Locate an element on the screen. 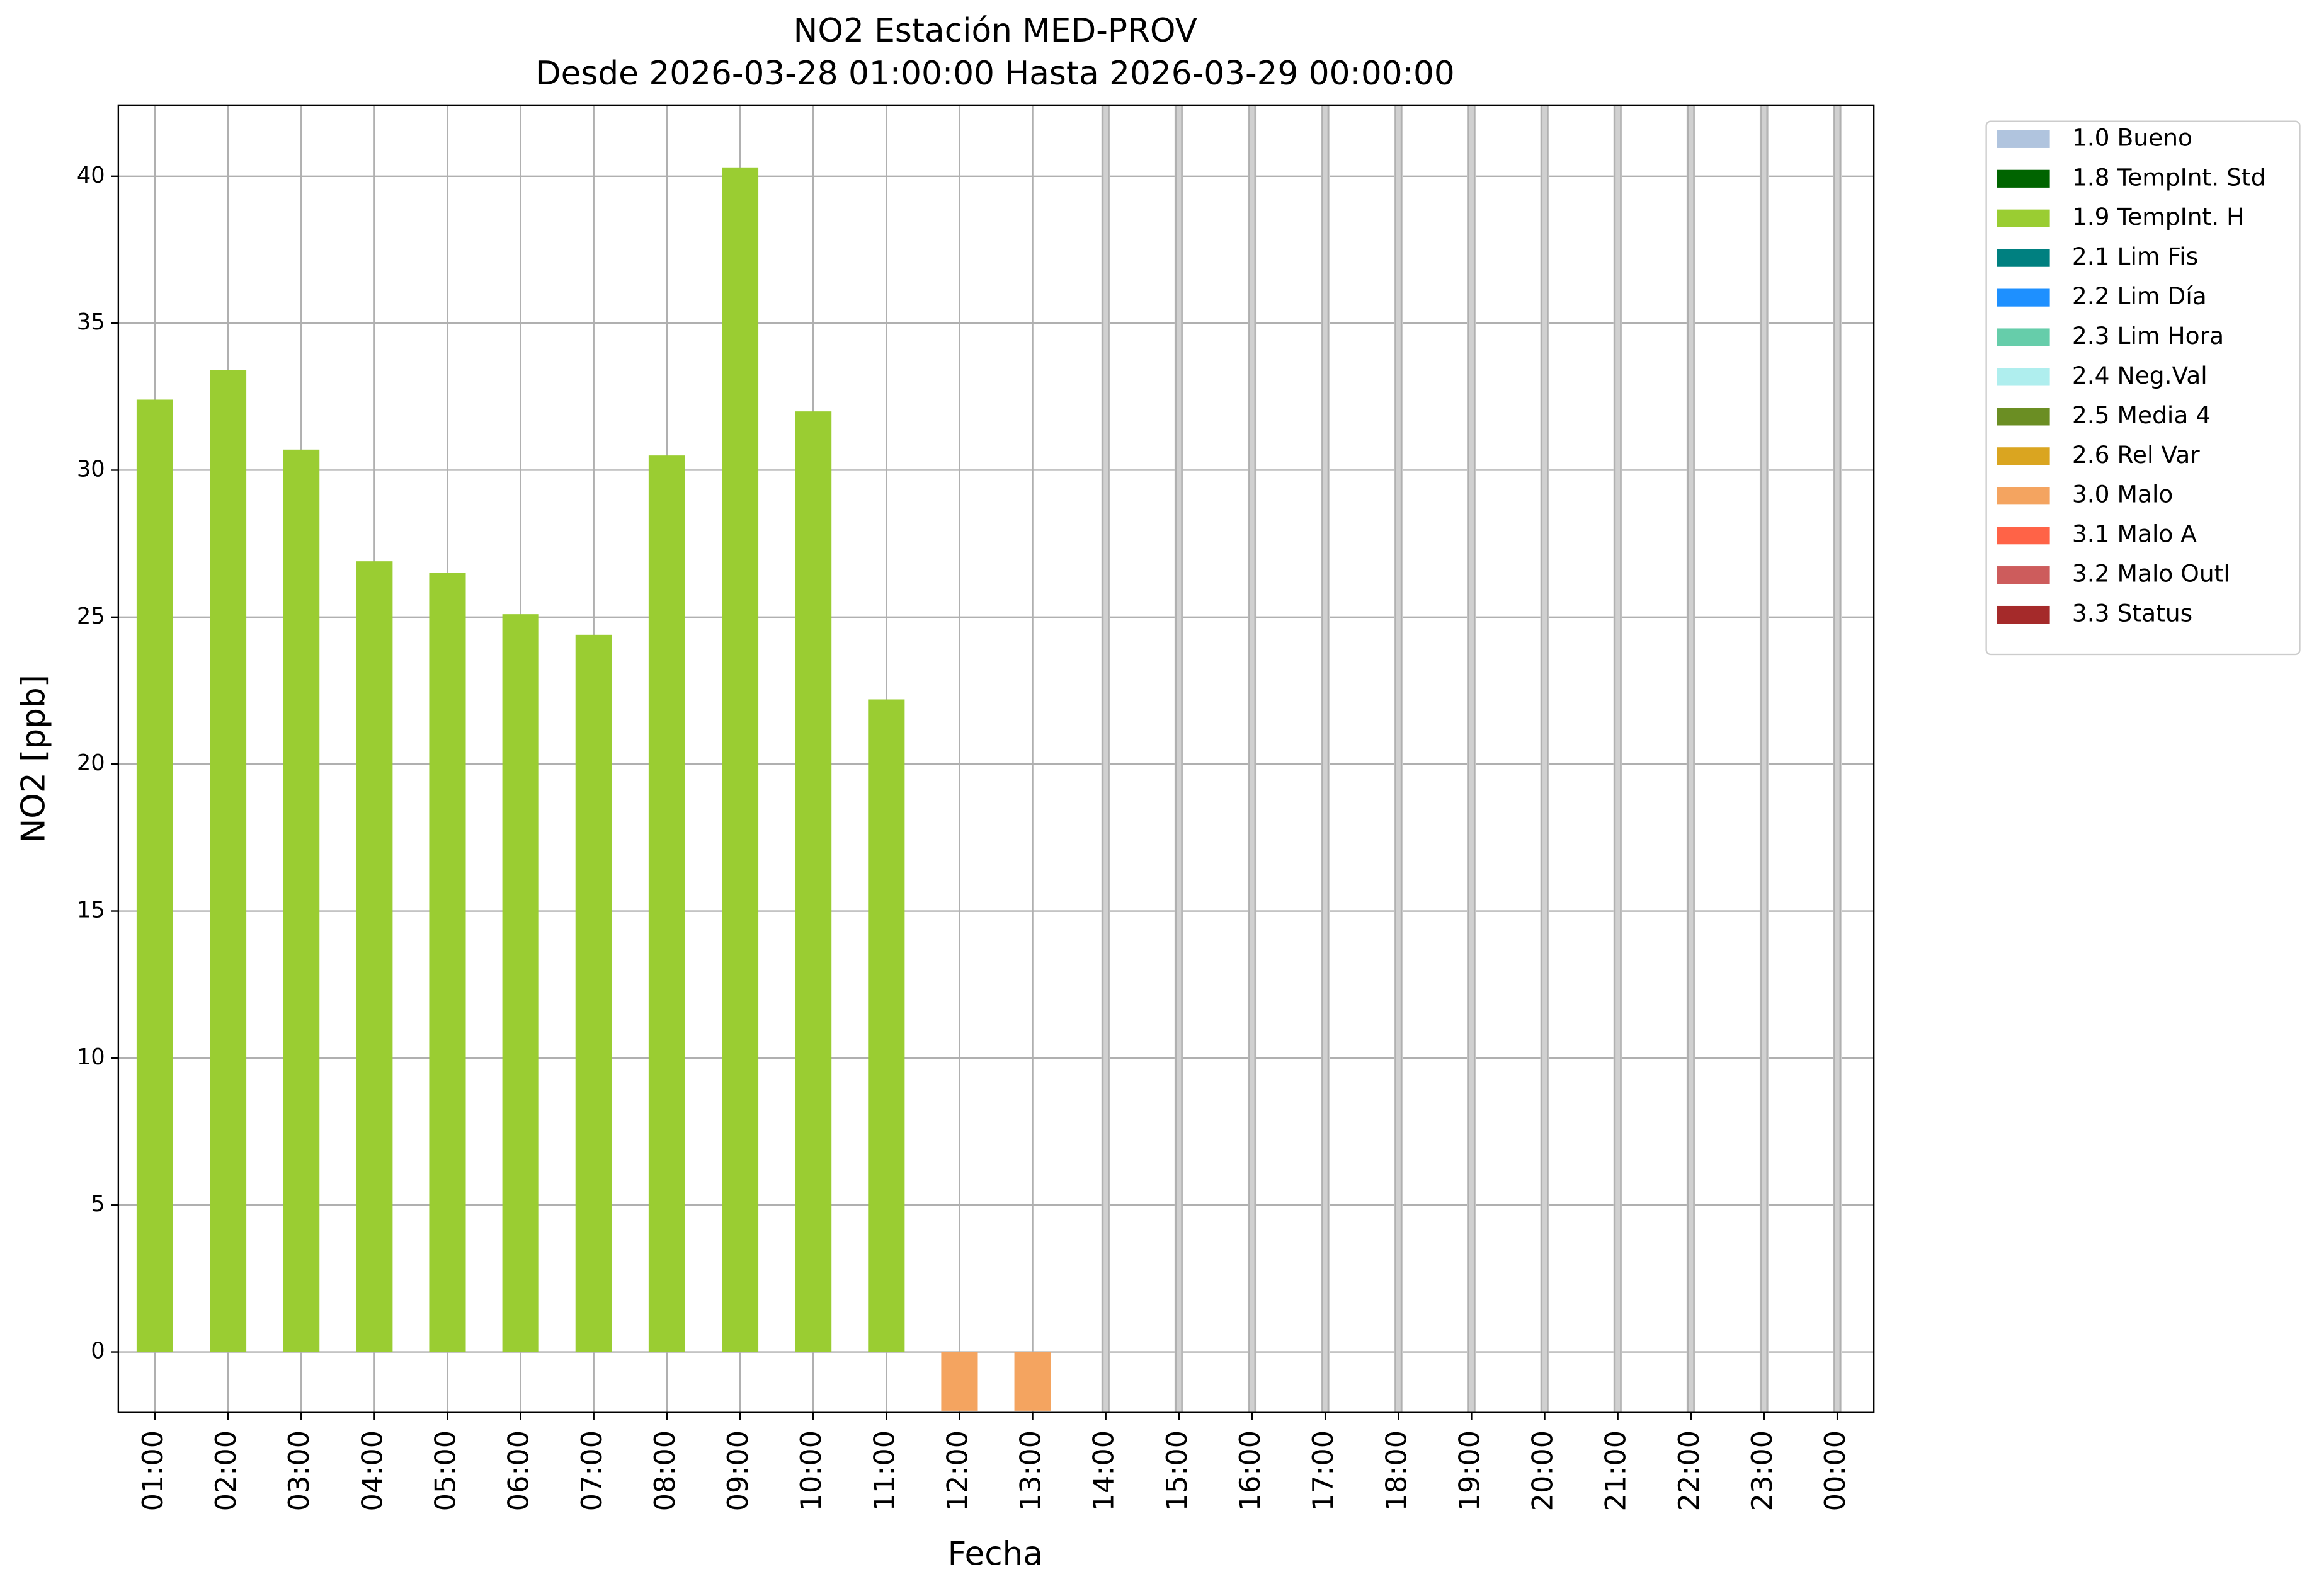 This screenshot has width=2319, height=1596. x-tick-label: 10:00 is located at coordinates (811, 1471).